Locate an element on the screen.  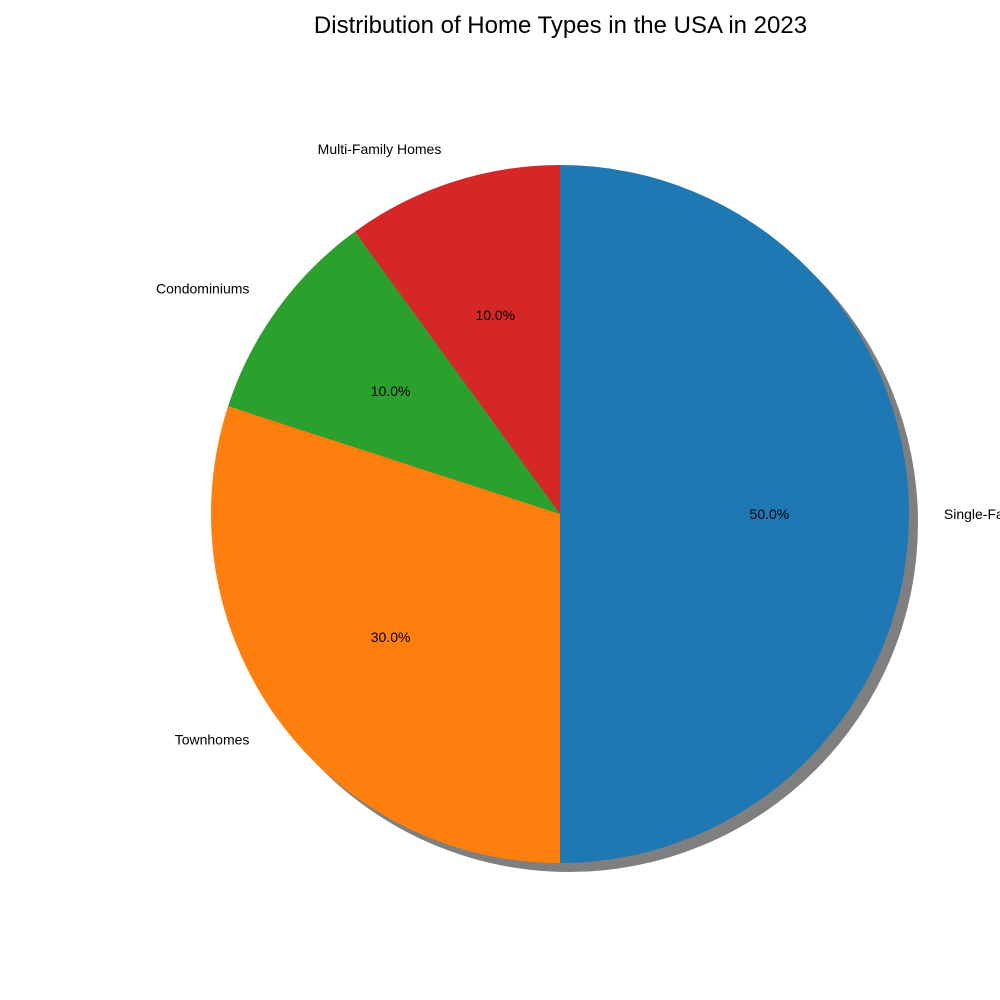
slice-label-single-family-homes: Single-Family Homes is located at coordinates (972, 514).